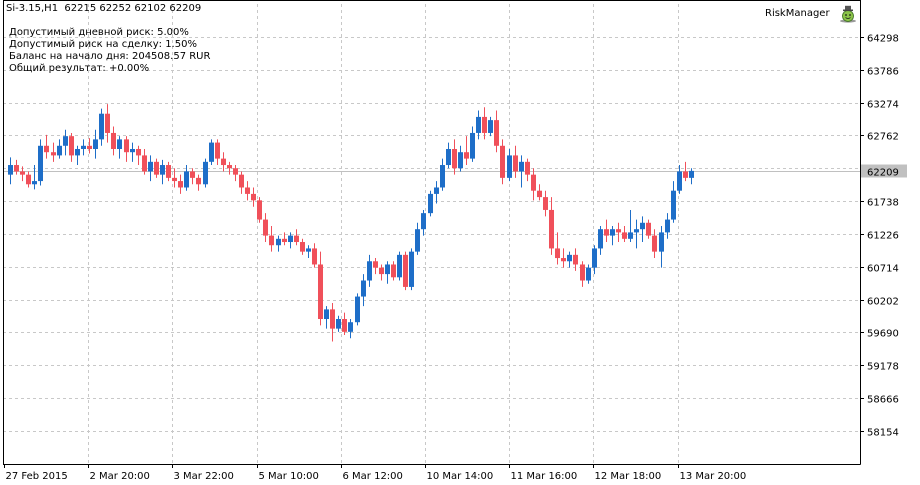  Describe the element at coordinates (713, 476) in the screenshot. I see `x-tick-label: 13 Mar 20:00` at that location.